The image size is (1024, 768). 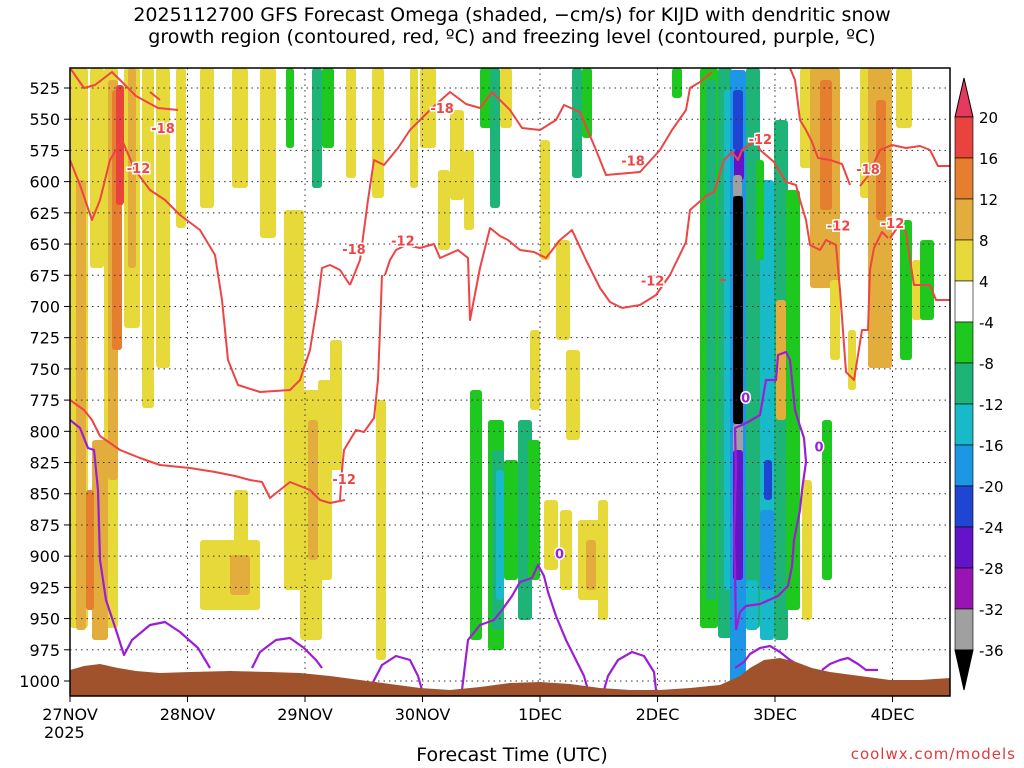 What do you see at coordinates (44, 619) in the screenshot?
I see `y-tick-label: 950` at bounding box center [44, 619].